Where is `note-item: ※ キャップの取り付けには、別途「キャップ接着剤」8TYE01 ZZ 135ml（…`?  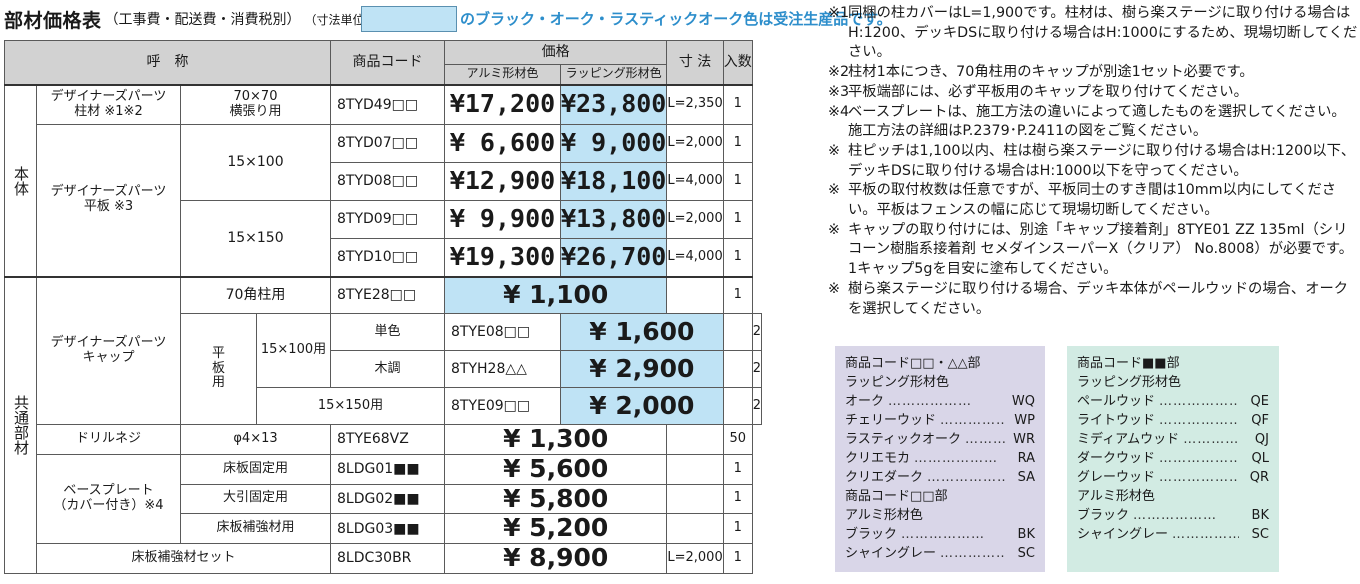 note-item: ※ キャップの取り付けには、別途「キャップ接着剤」8TYE01 ZZ 135ml（… is located at coordinates (1093, 250).